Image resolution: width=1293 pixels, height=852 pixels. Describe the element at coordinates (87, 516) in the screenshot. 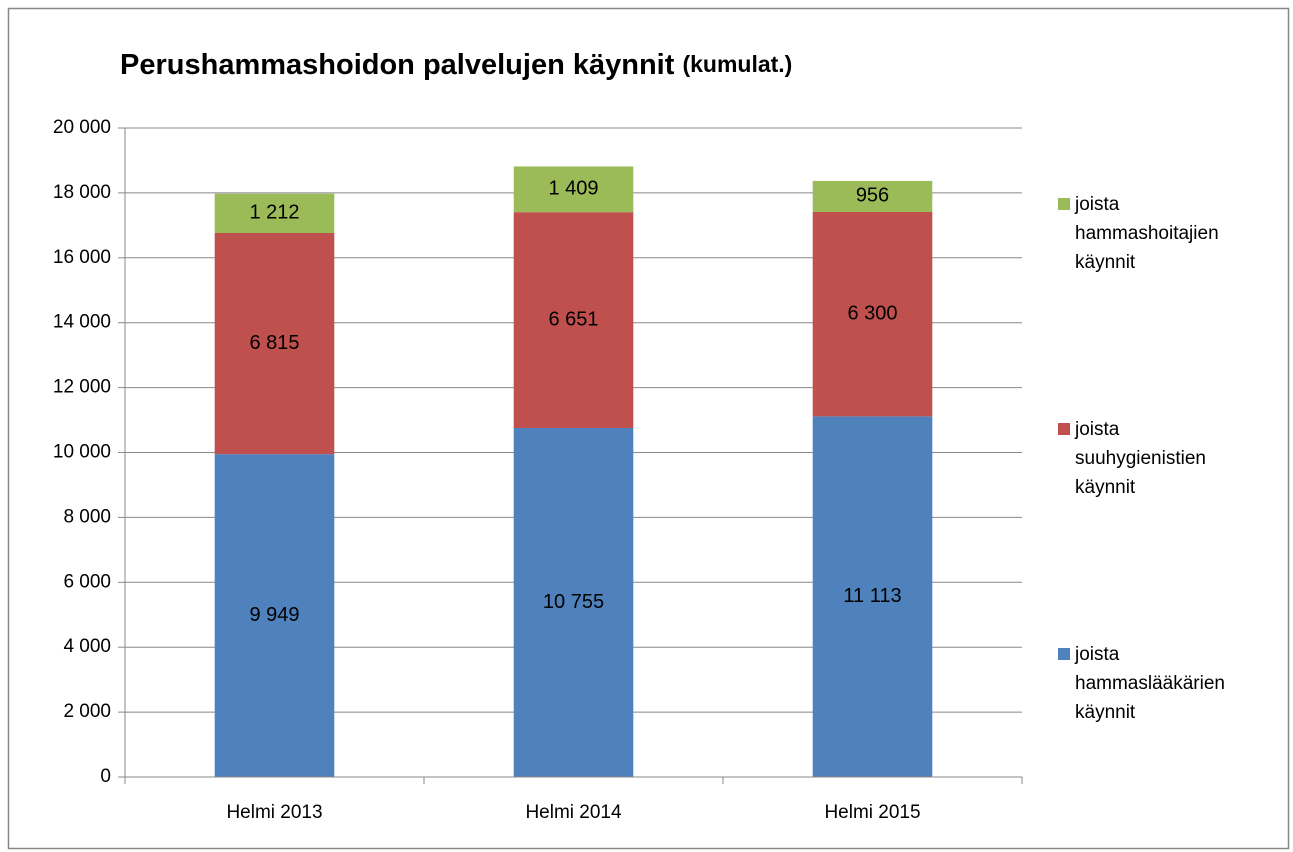

I see `y-tick-label: 8 000` at that location.